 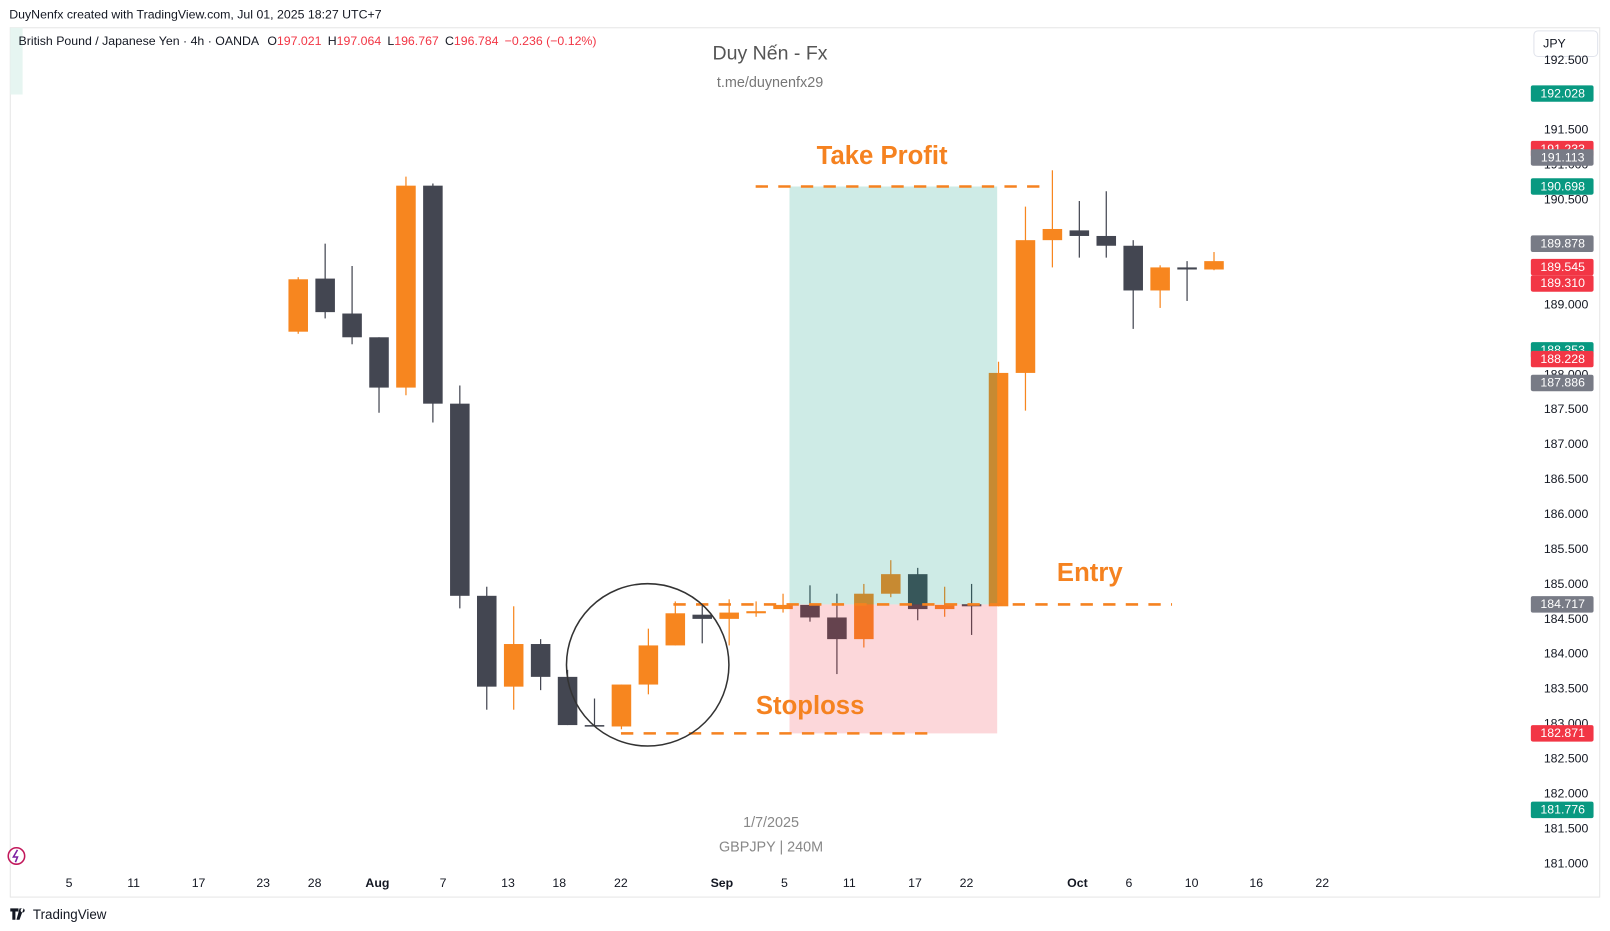 What do you see at coordinates (1566, 409) in the screenshot?
I see `y-tick-label: 187.500` at bounding box center [1566, 409].